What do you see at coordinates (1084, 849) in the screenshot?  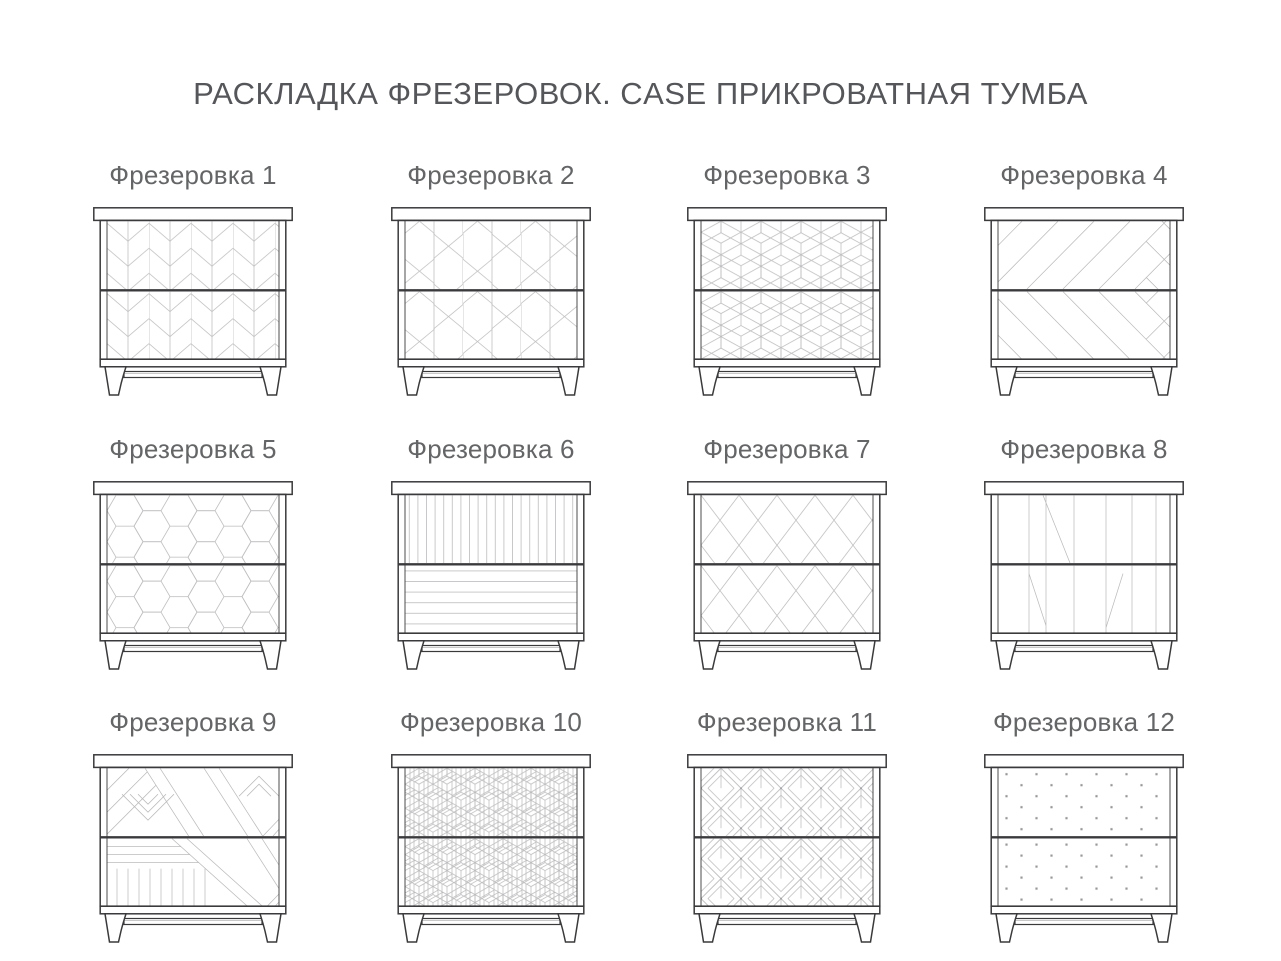 I see `nightstand-drawing-dot-grid` at bounding box center [1084, 849].